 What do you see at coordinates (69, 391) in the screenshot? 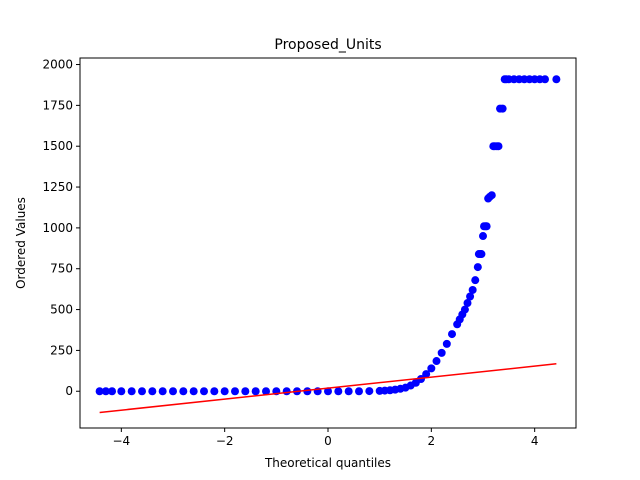
I see `y-tick-label: 0` at bounding box center [69, 391].